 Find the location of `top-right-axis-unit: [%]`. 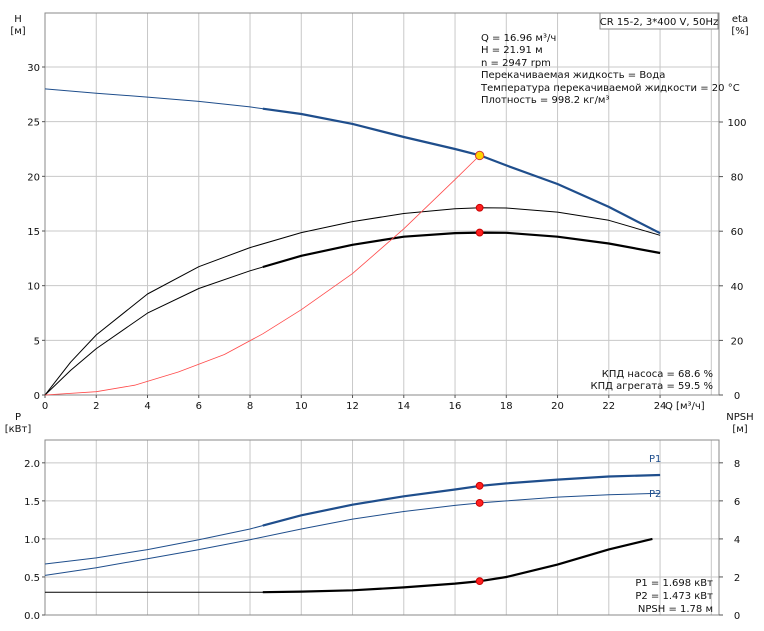

top-right-axis-unit: [%] is located at coordinates (739, 31).